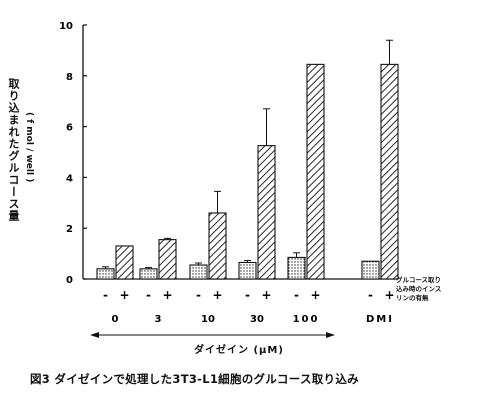  What do you see at coordinates (419, 289) in the screenshot?
I see `legend-note-line: 込み時のインス` at bounding box center [419, 289].